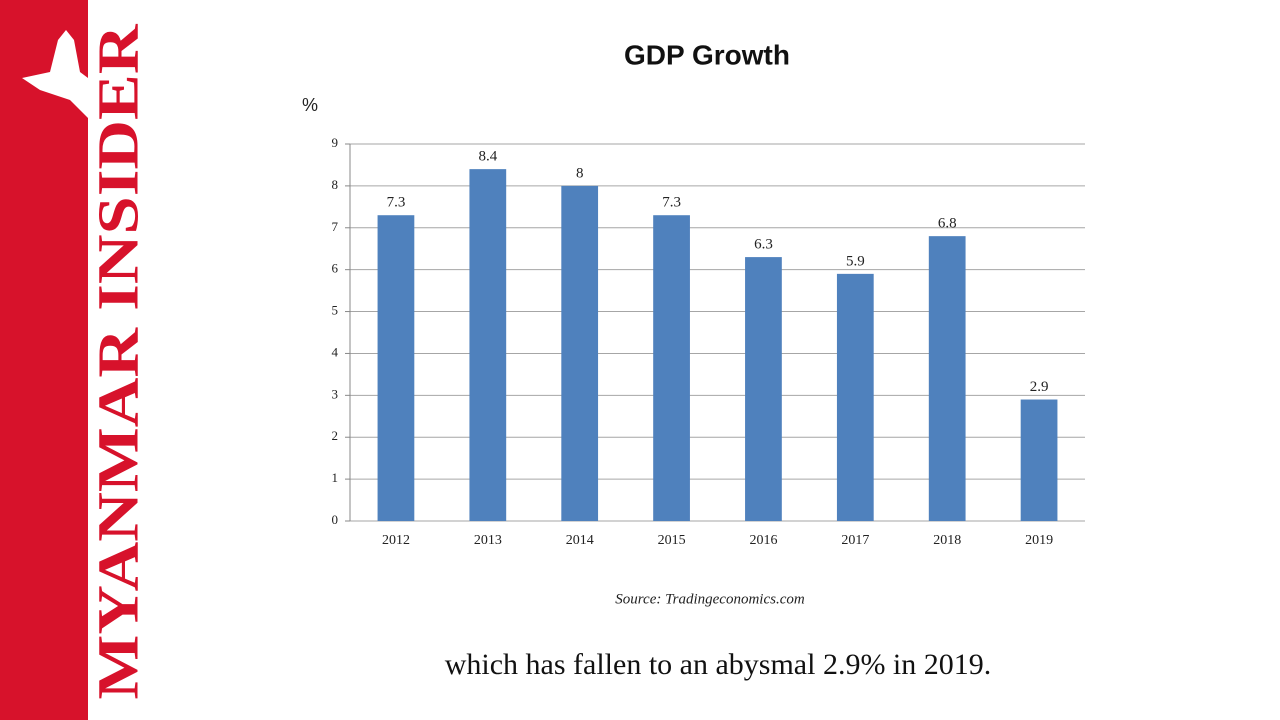  Describe the element at coordinates (488, 540) in the screenshot. I see `x-tick-label: 2013` at that location.